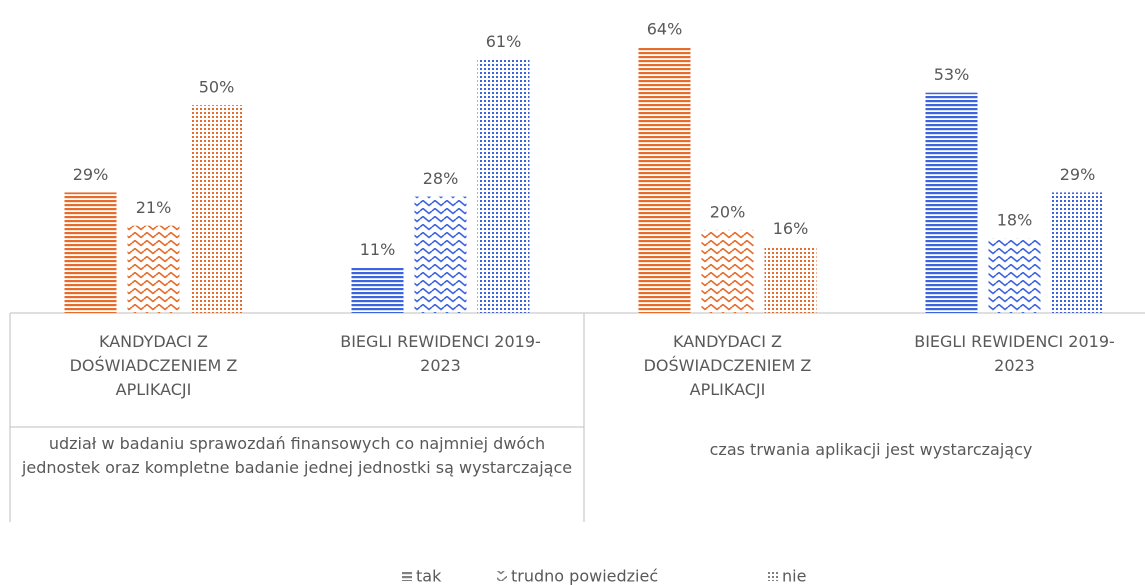 The height and width of the screenshot is (585, 1145). Describe the element at coordinates (1015, 220) in the screenshot. I see `data-label: 18%` at that location.